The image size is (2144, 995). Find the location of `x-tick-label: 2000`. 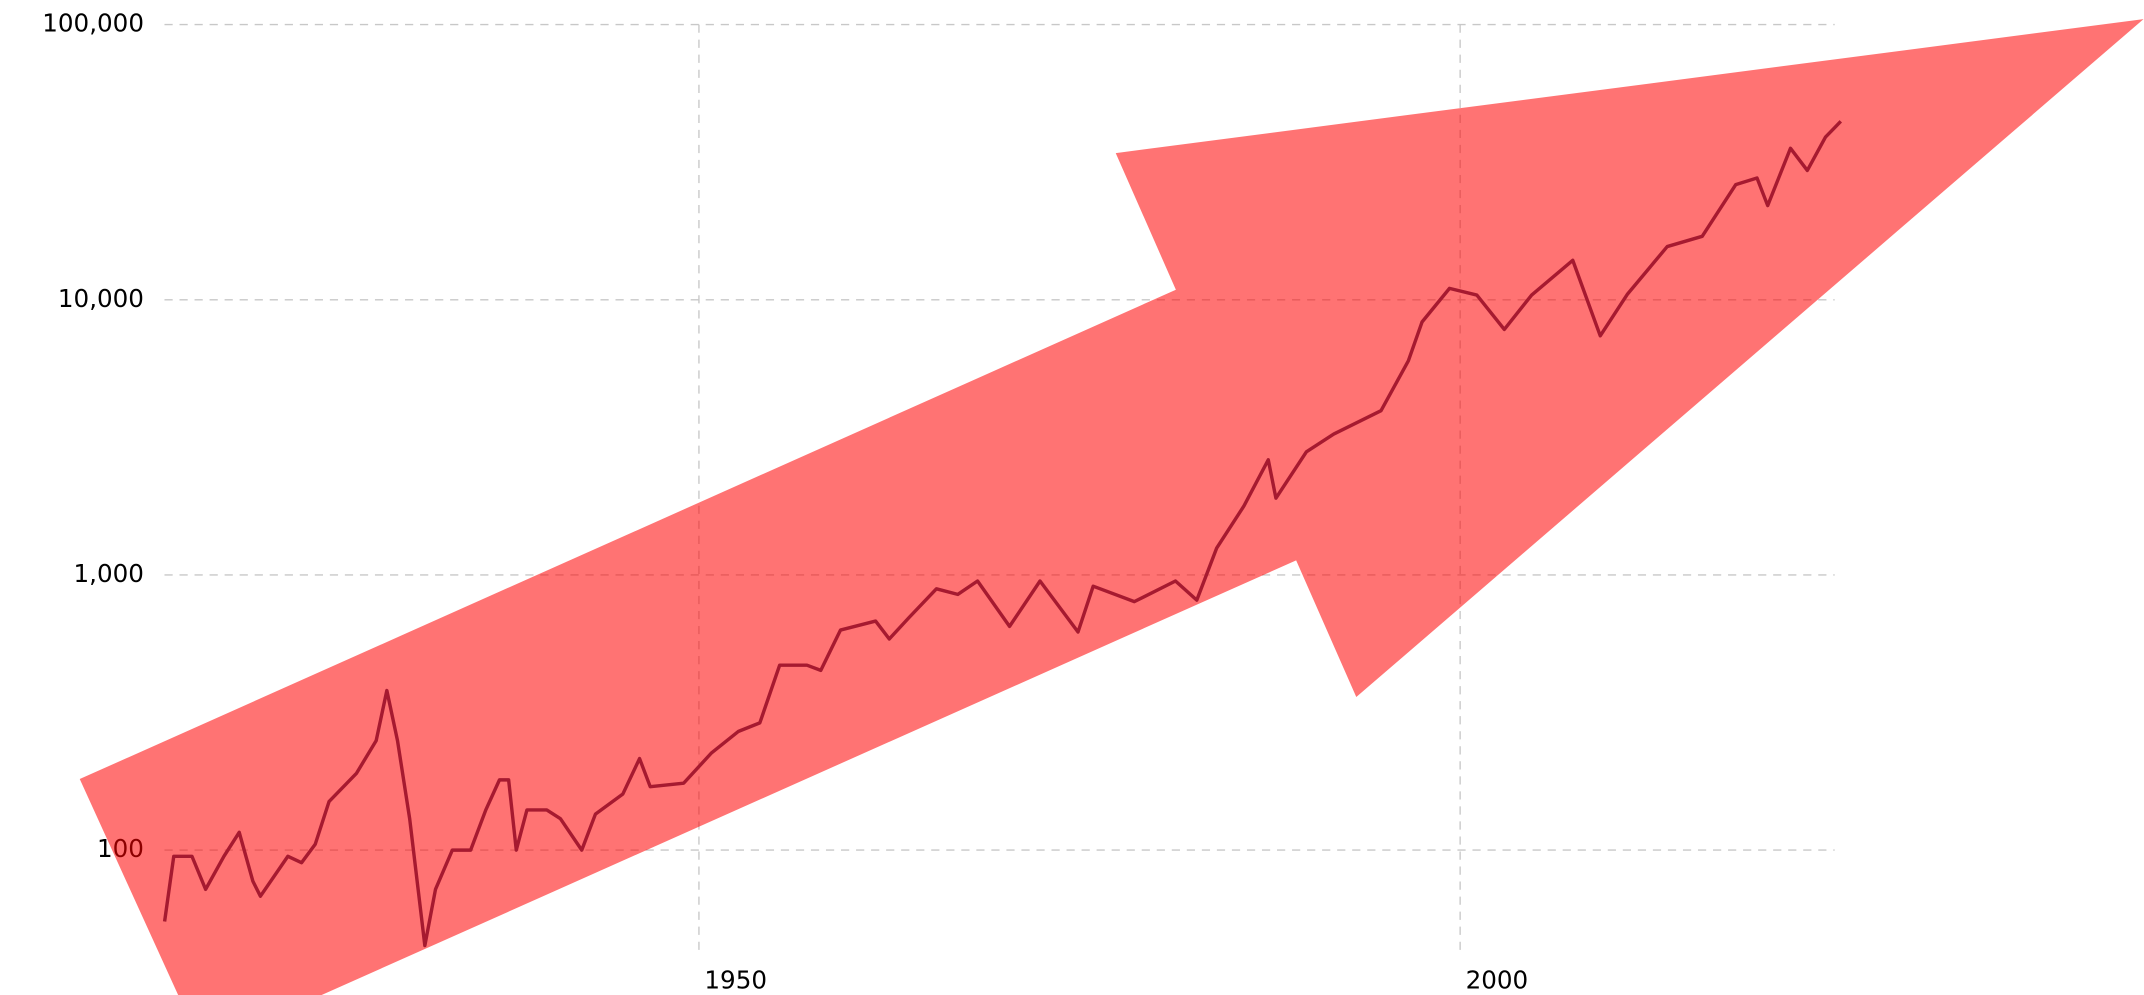

x-tick-label: 2000 is located at coordinates (1497, 979).